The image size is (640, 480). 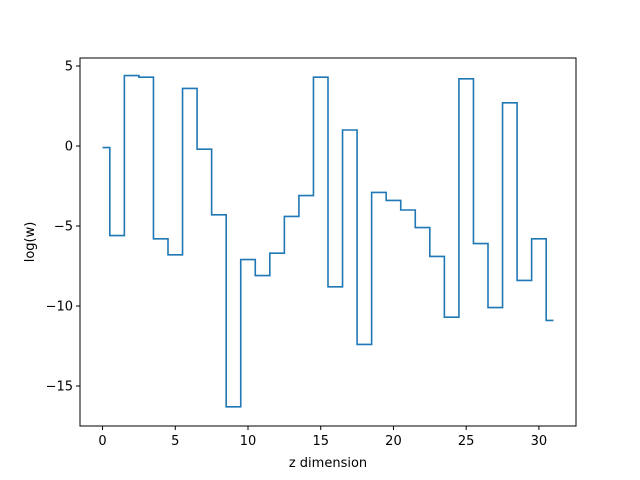 What do you see at coordinates (59, 387) in the screenshot?
I see `y-tick-label: −15` at bounding box center [59, 387].